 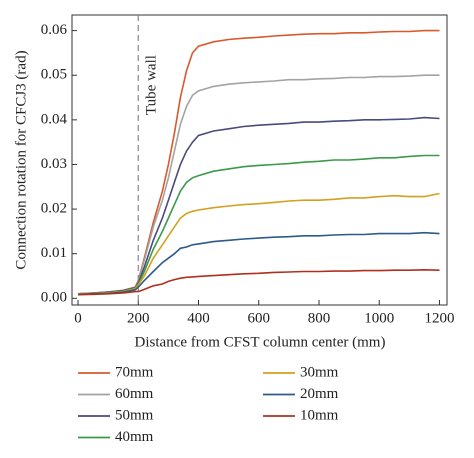 I want to click on x-tick-label: 600, so click(x=258, y=318).